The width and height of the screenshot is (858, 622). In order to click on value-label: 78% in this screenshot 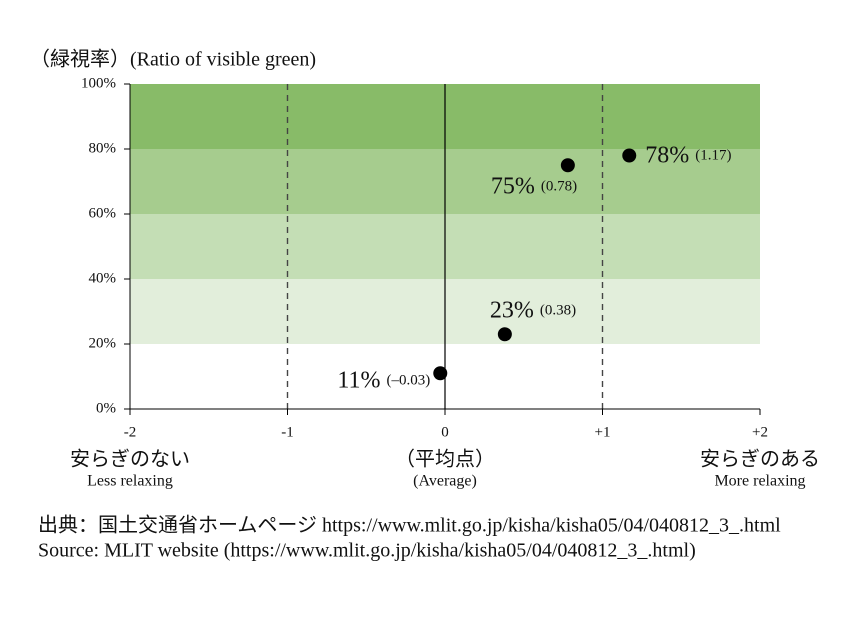, I will do `click(667, 155)`.